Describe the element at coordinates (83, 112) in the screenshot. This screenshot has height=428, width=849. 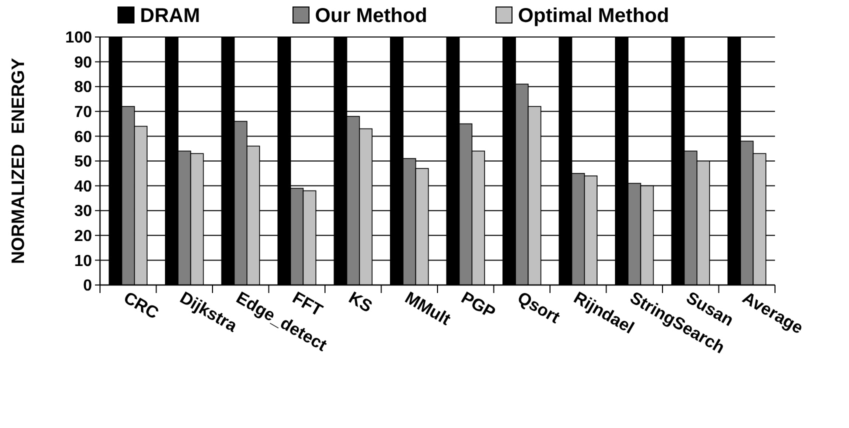
I see `y-tick-label: 70` at that location.